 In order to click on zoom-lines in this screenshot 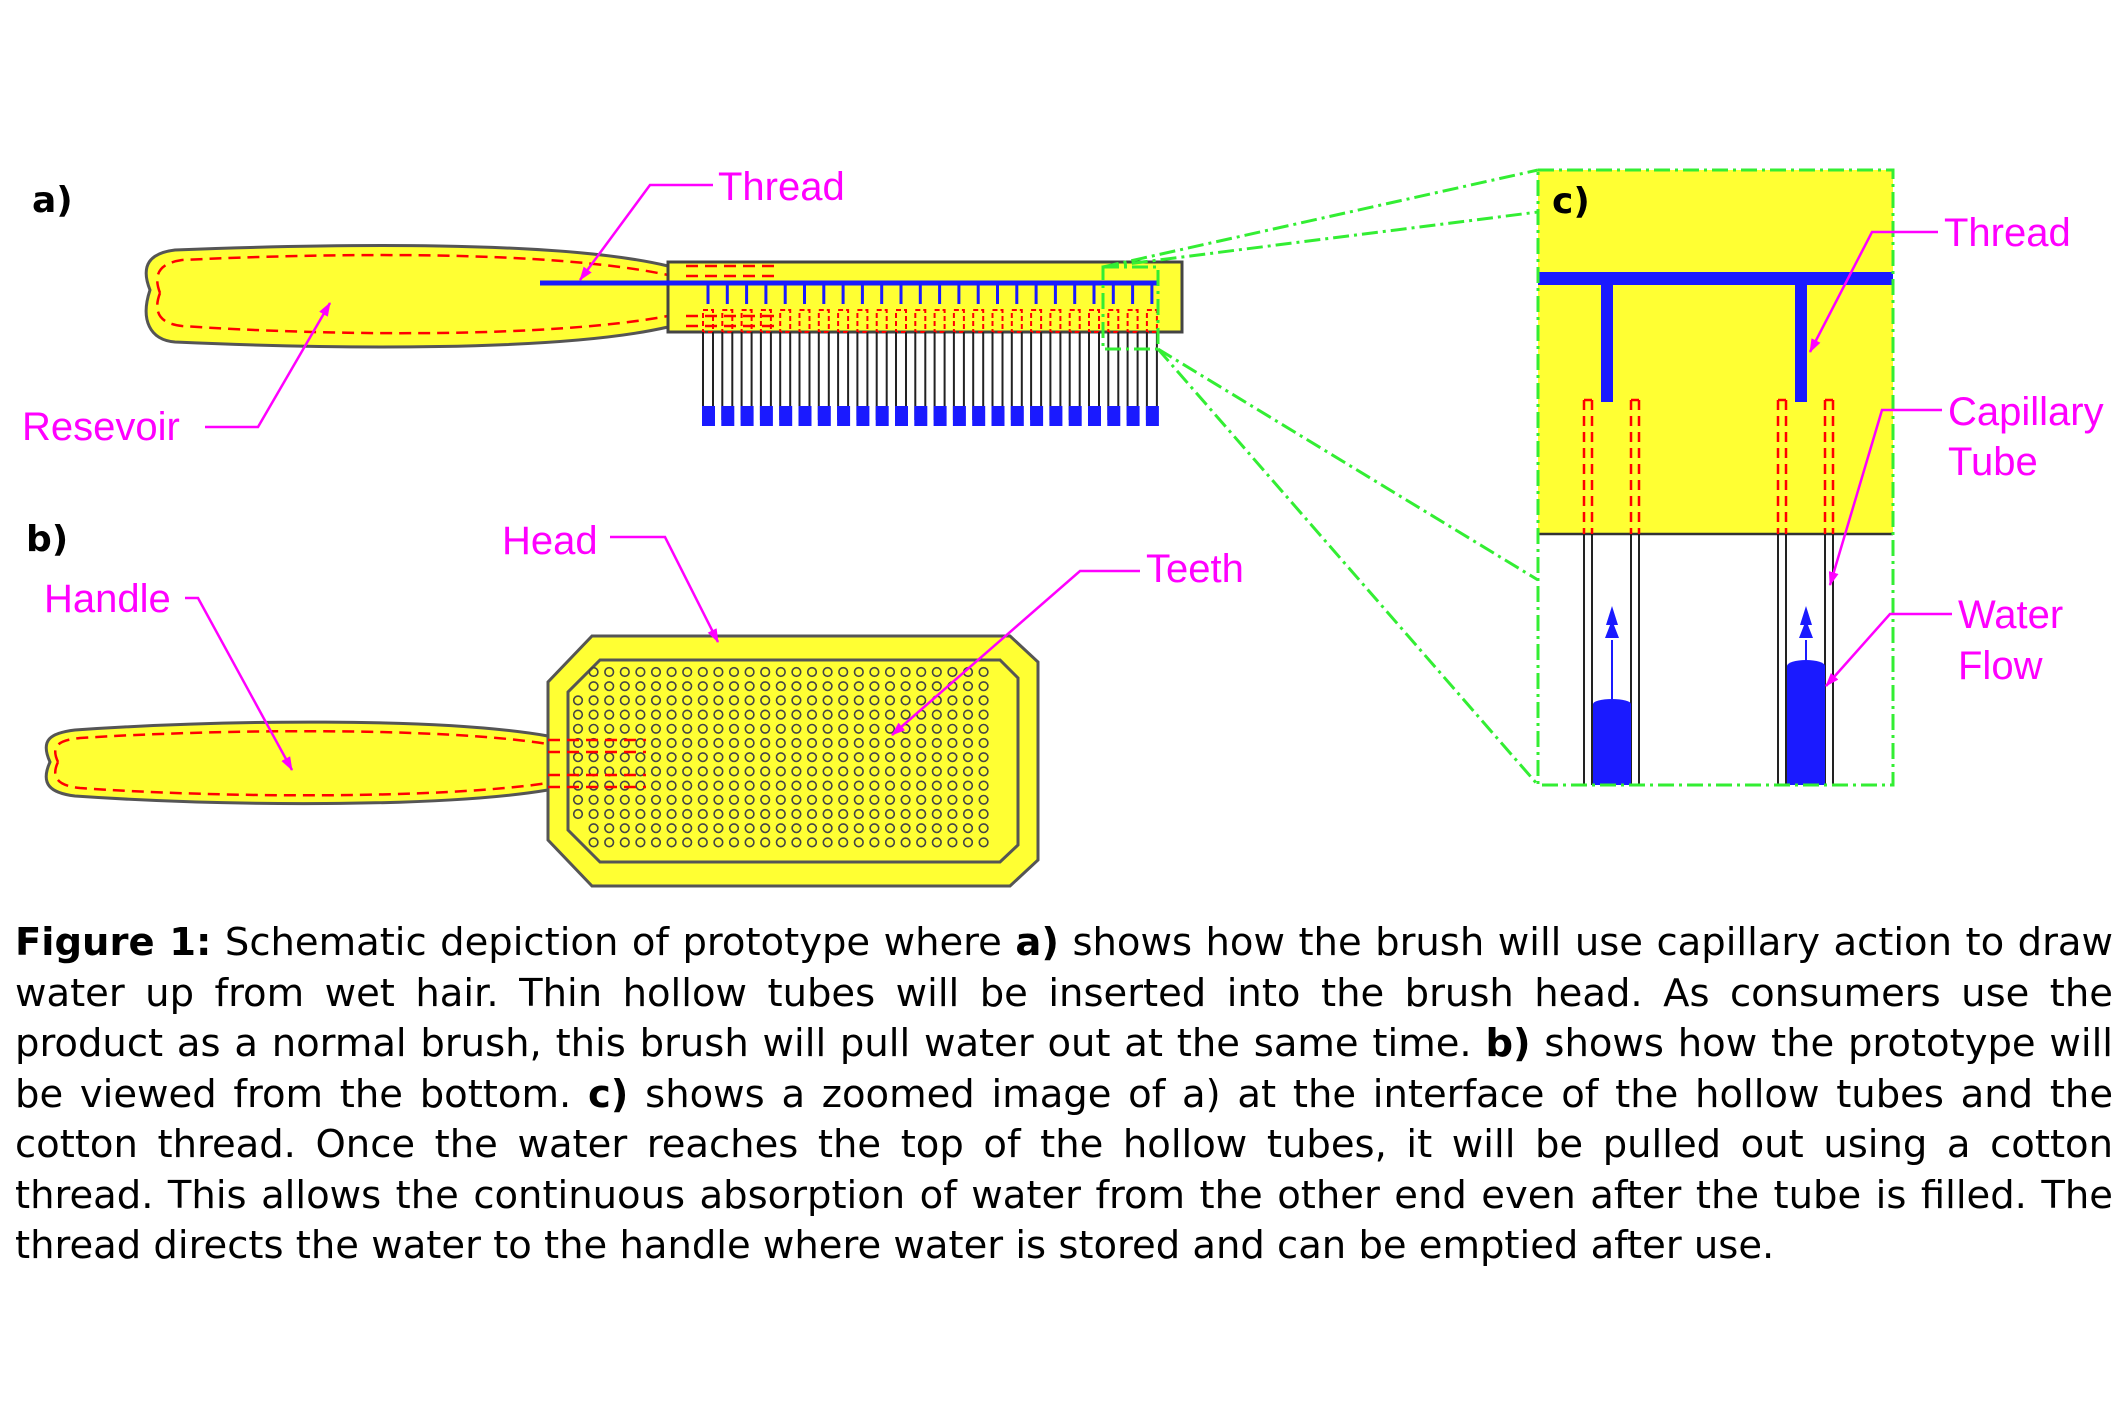, I will do `click(1320, 477)`.